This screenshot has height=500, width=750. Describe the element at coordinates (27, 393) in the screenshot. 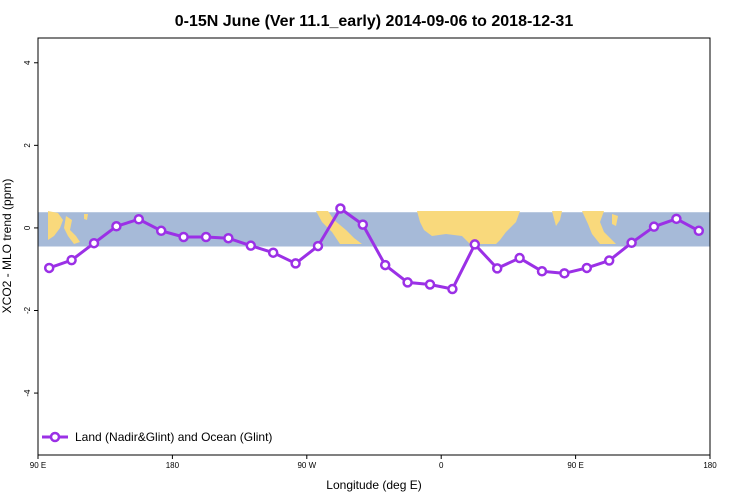

I see `y-tick-label: -4` at that location.